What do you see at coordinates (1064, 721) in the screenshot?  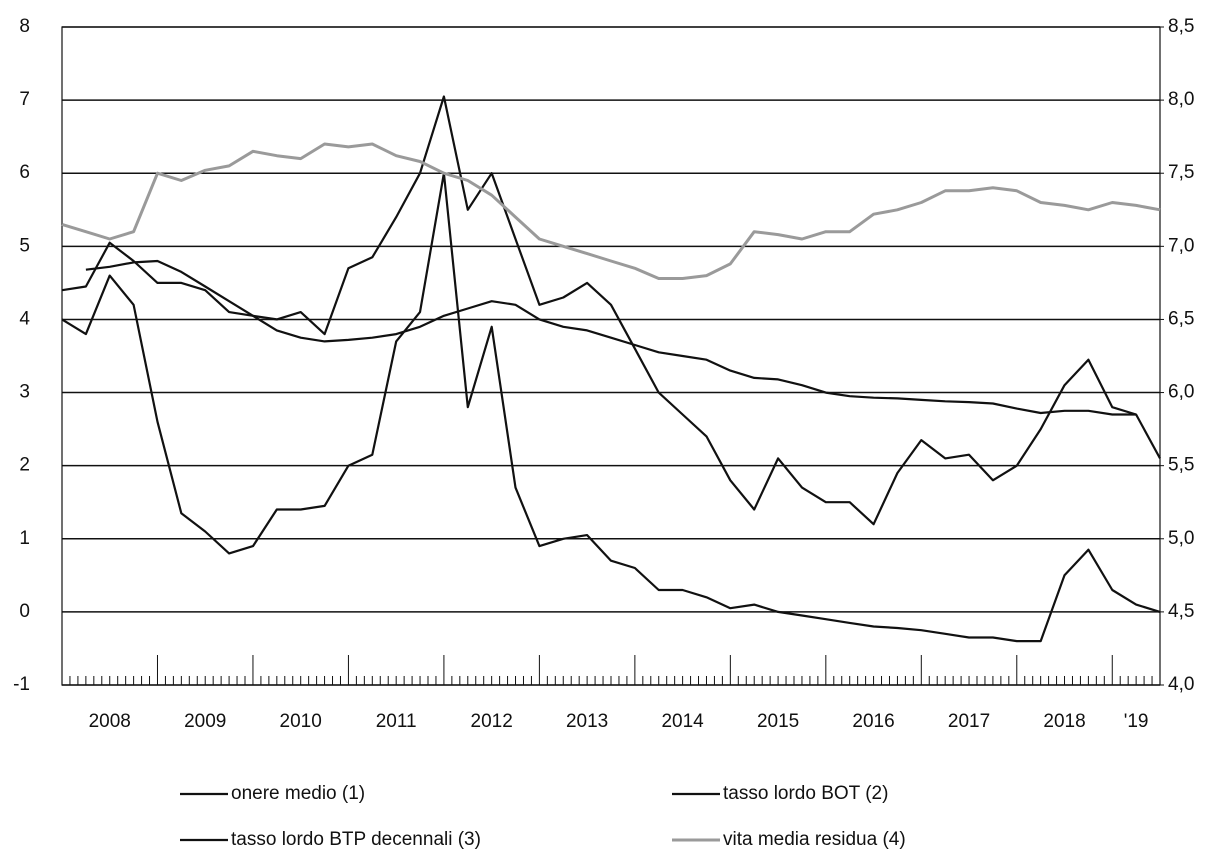 I see `x-tick-label: 2018` at bounding box center [1064, 721].